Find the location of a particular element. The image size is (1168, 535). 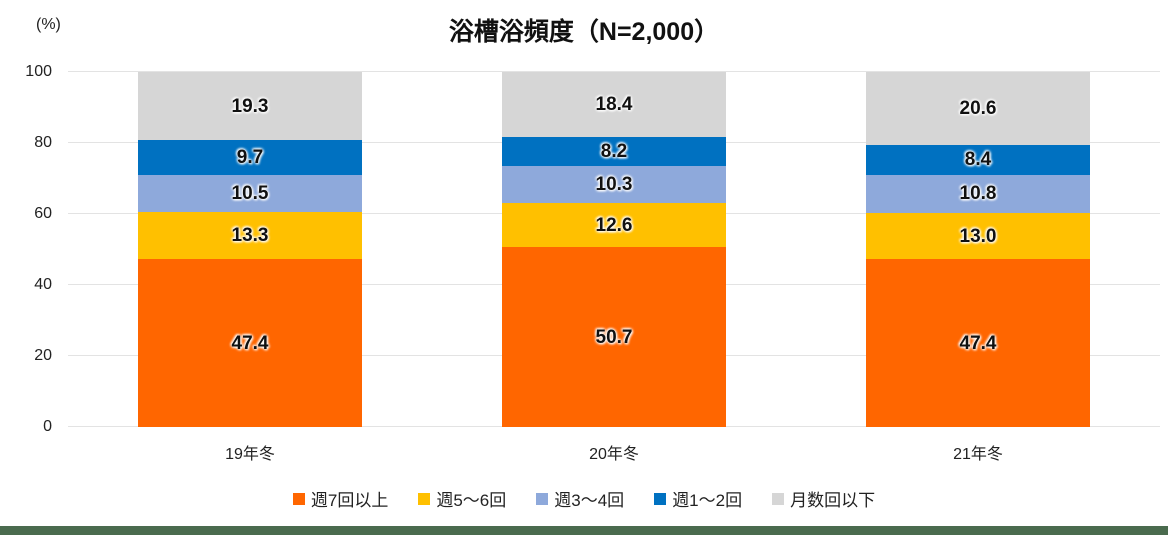

bar-segment-value-label: 19.3 is located at coordinates (250, 106).